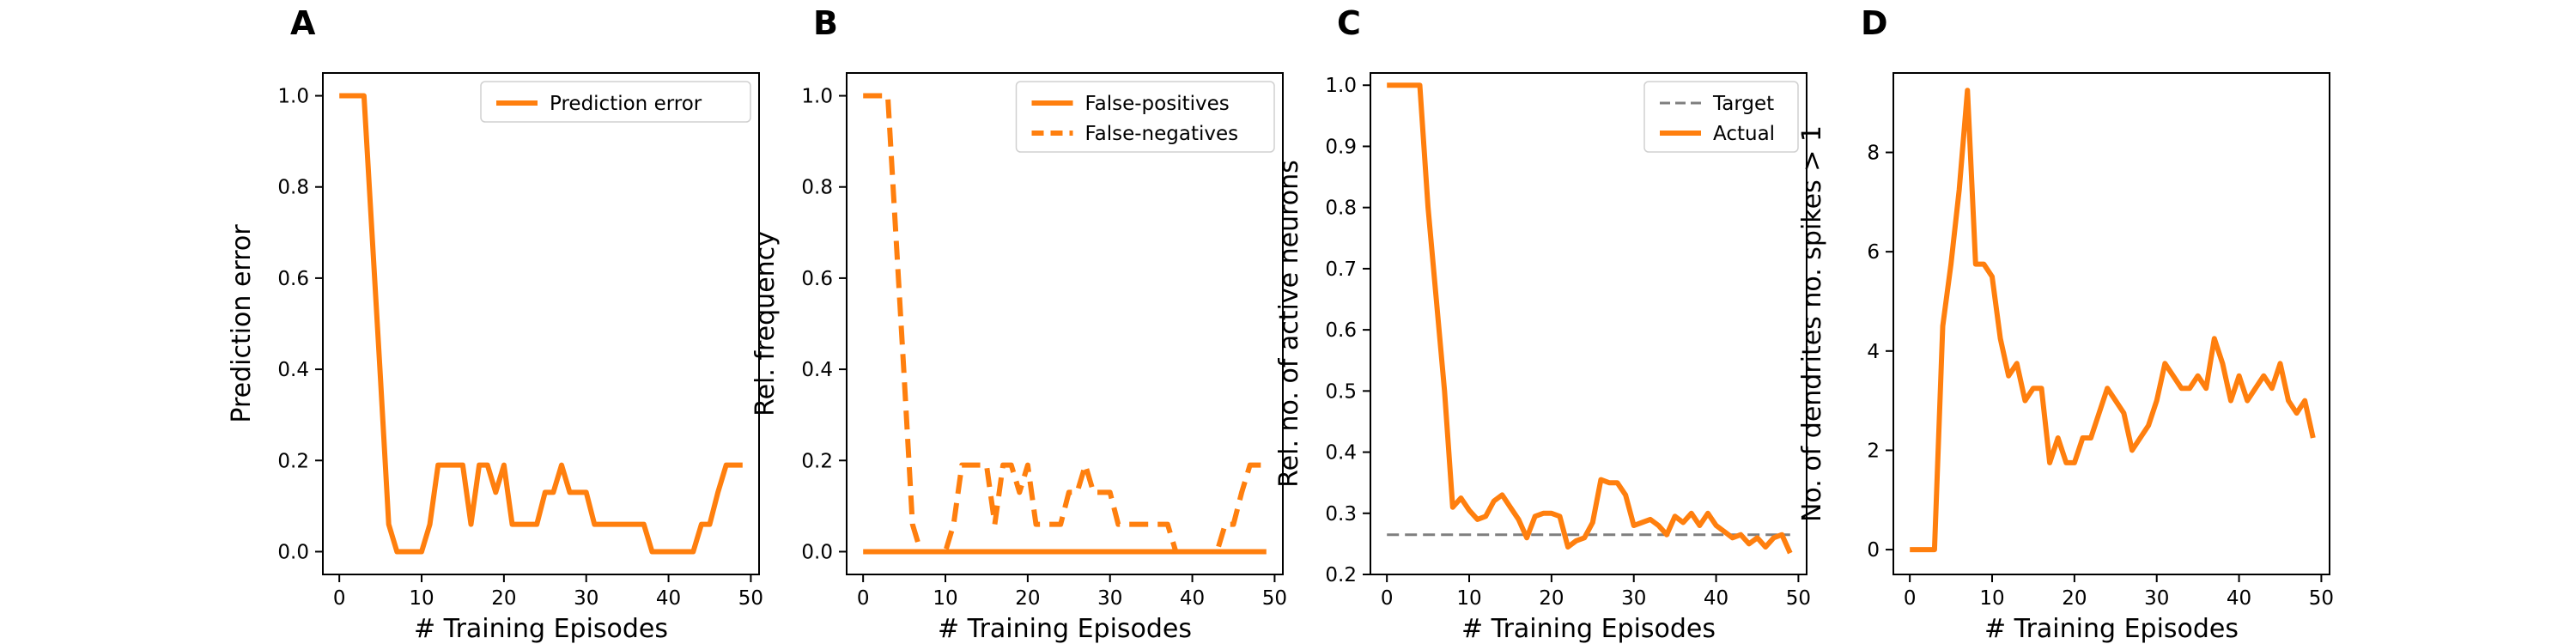 The image size is (2576, 644). I want to click on panel-d-ytick-label: 8, so click(1873, 154).